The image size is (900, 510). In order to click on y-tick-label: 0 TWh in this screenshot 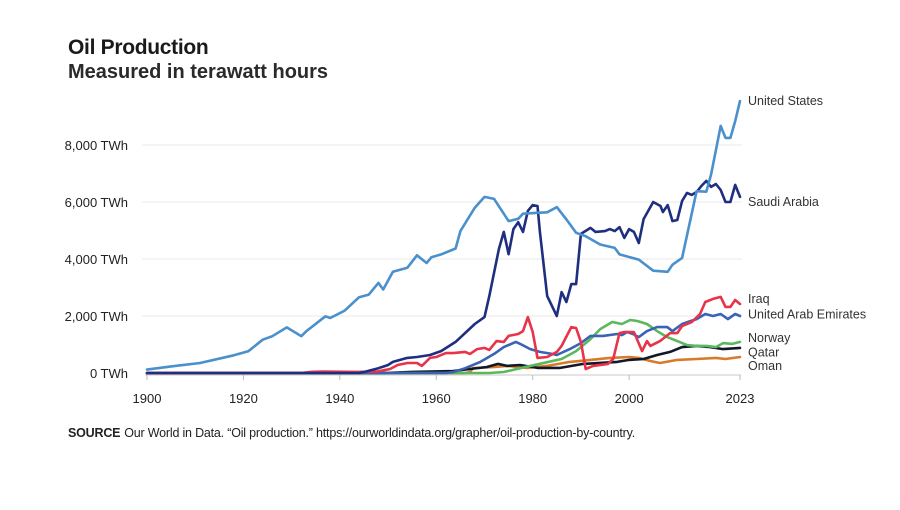, I will do `click(109, 373)`.